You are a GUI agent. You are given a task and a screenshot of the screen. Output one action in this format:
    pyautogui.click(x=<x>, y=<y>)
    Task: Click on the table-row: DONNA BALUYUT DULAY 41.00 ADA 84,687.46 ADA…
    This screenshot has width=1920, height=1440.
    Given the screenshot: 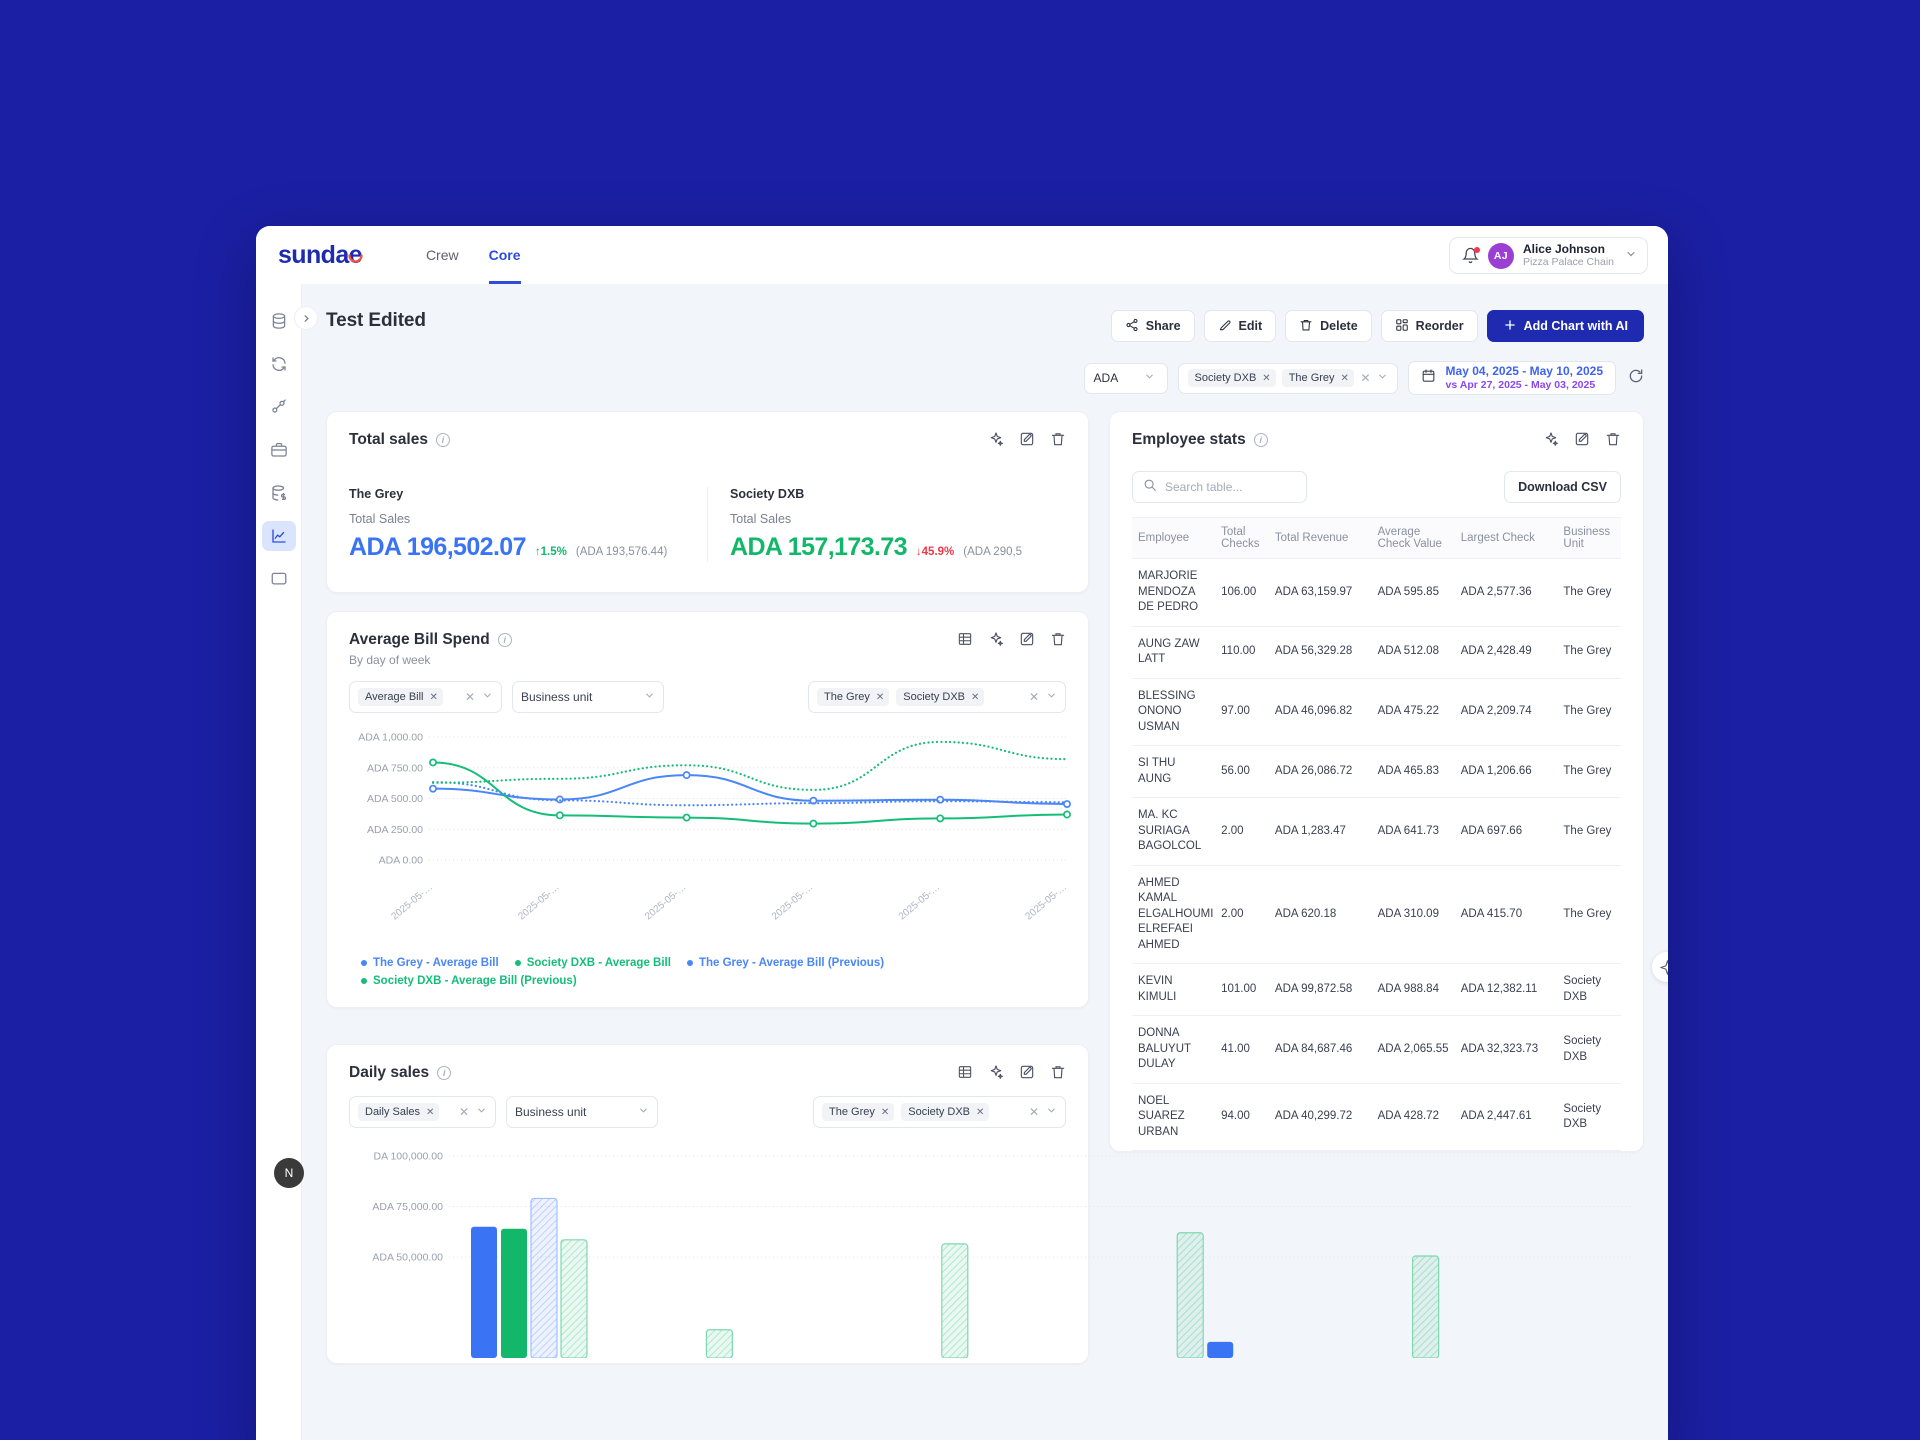 What is the action you would take?
    pyautogui.click(x=1376, y=1049)
    